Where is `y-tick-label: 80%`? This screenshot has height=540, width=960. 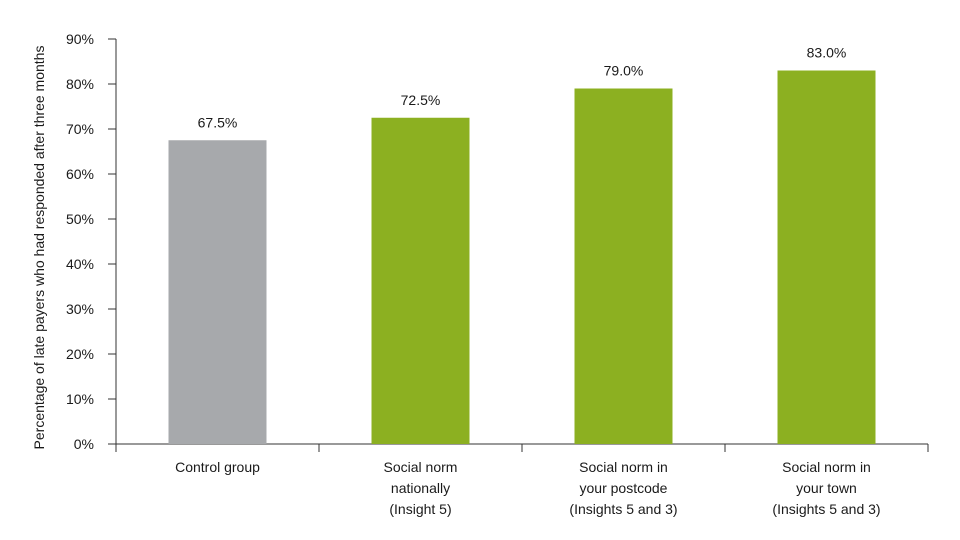 y-tick-label: 80% is located at coordinates (80, 84).